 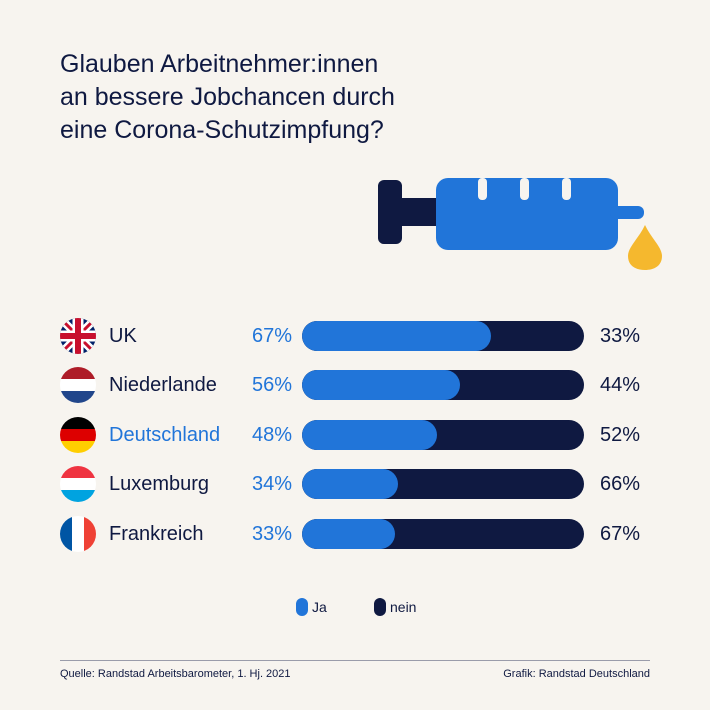 I want to click on title-line: an bessere Jobchancen durch, so click(x=227, y=97).